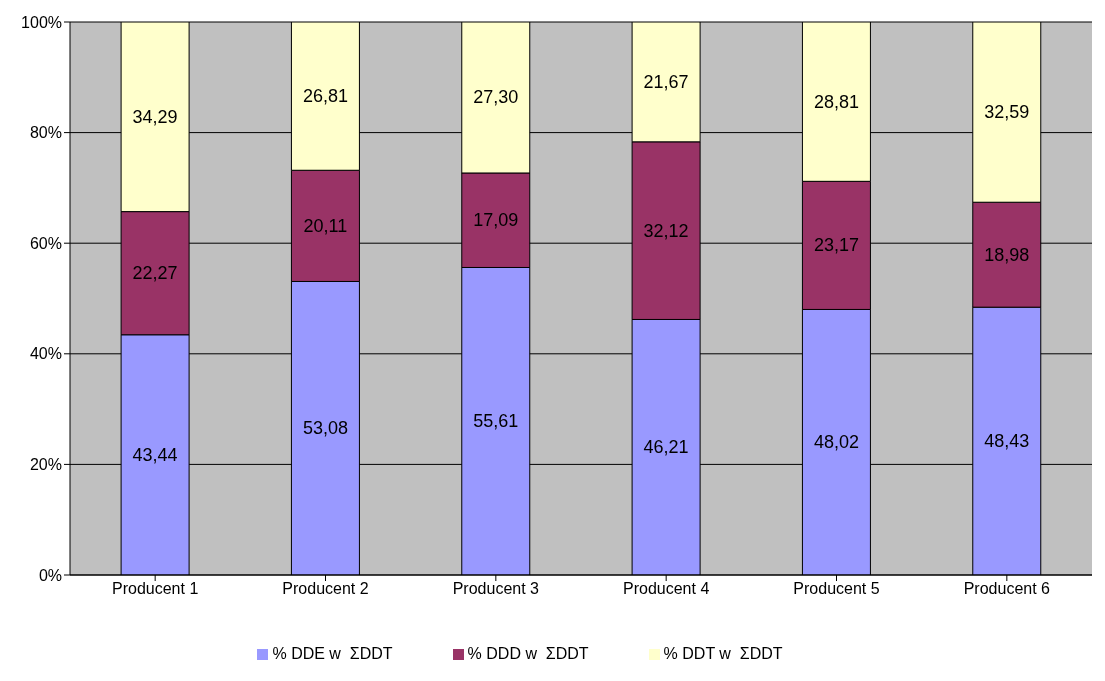 This screenshot has height=681, width=1105. What do you see at coordinates (155, 116) in the screenshot?
I see `data-label: 34,29` at bounding box center [155, 116].